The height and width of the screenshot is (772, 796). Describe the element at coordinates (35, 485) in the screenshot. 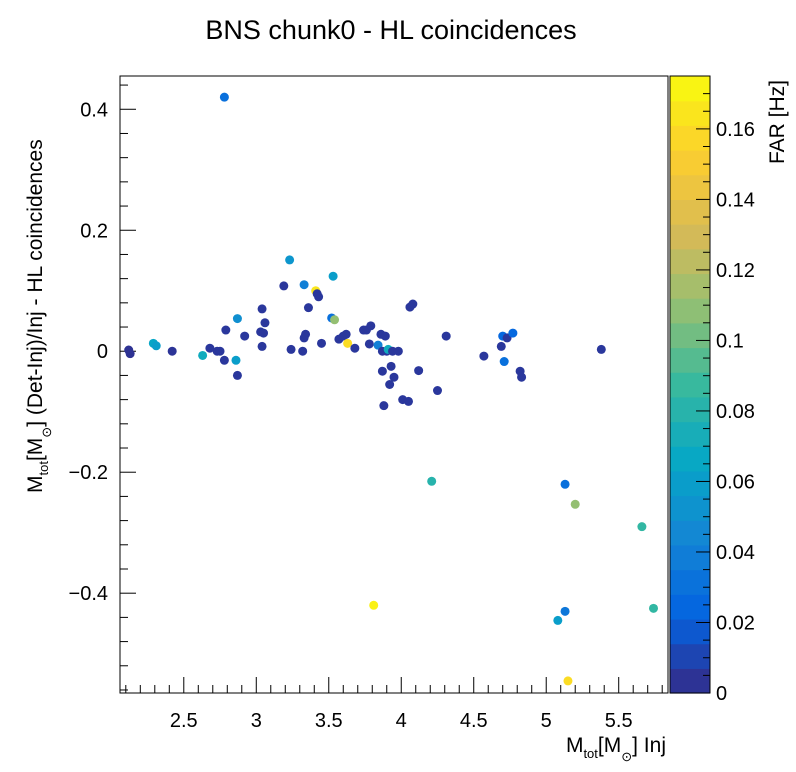

I see `y-axis-title-main: M` at that location.